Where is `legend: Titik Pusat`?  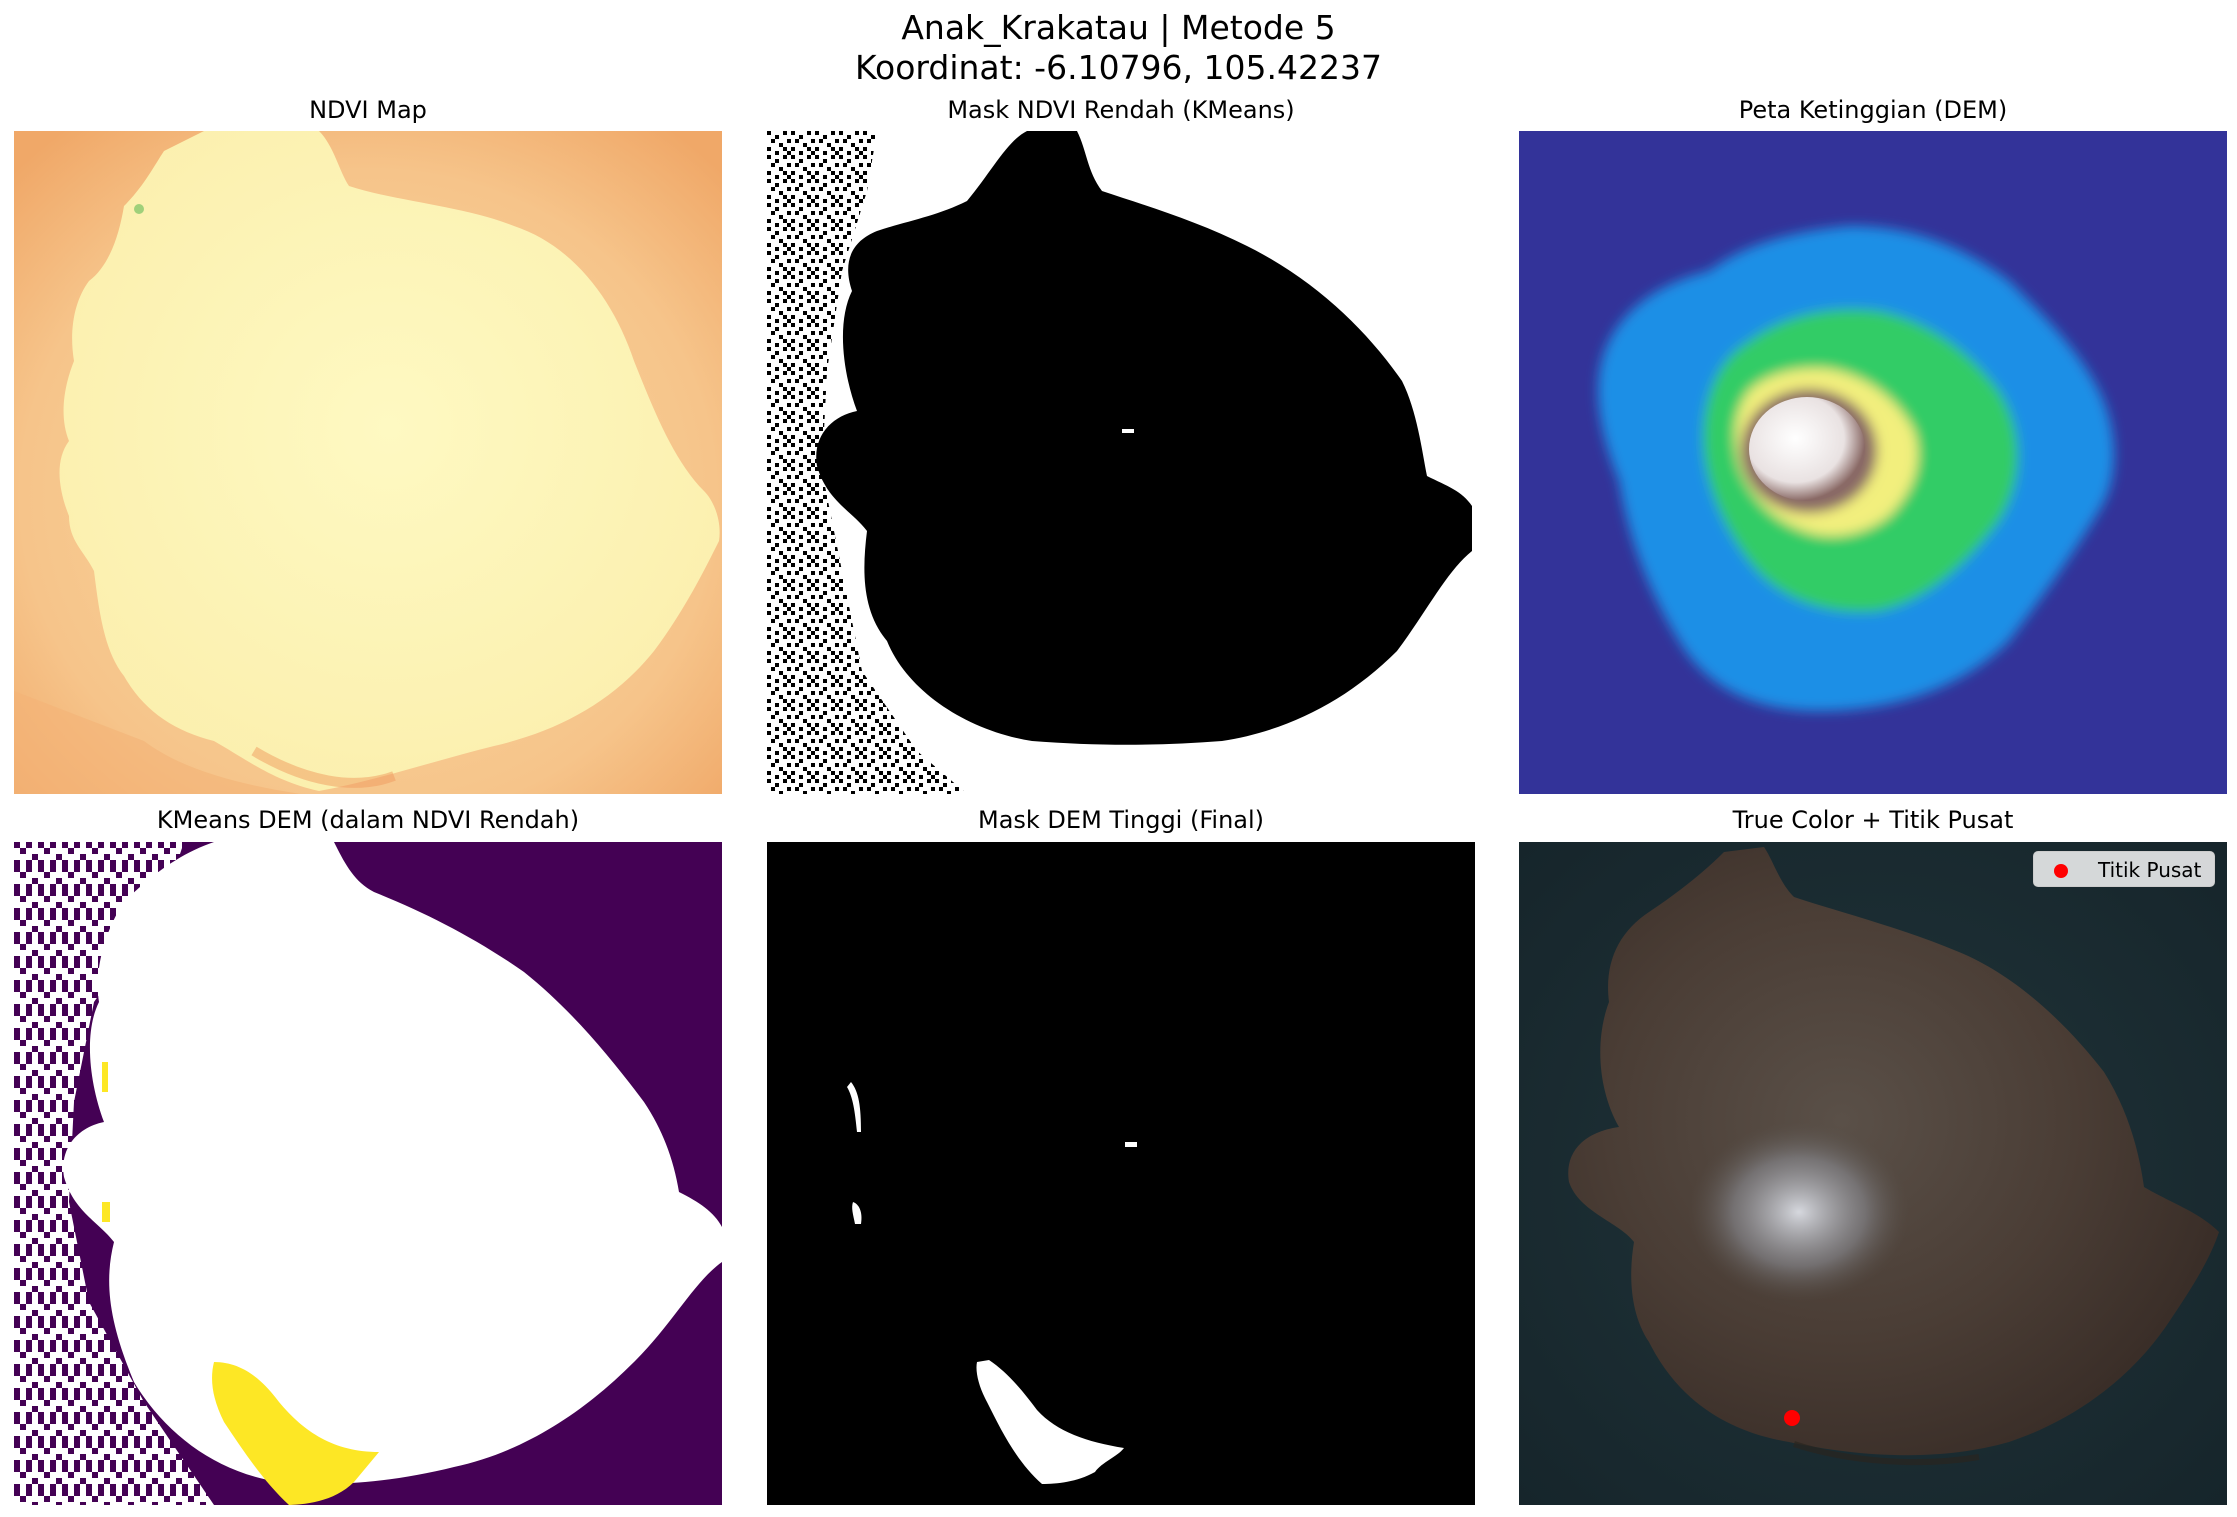
legend: Titik Pusat is located at coordinates (2124, 869).